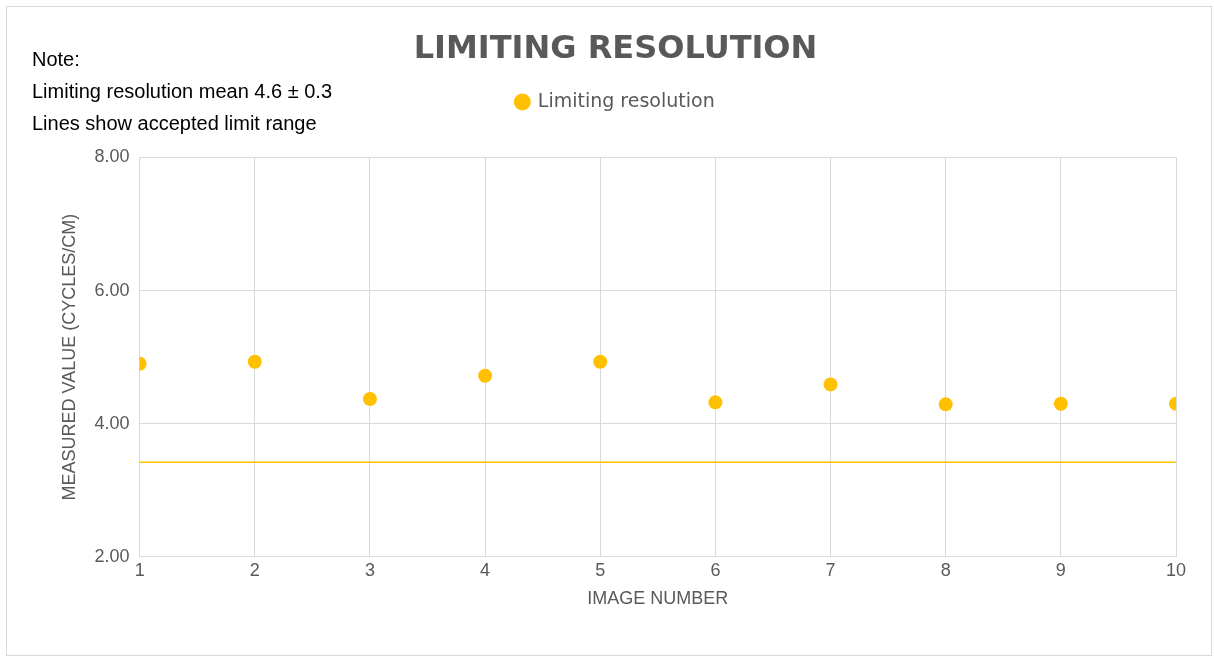 This screenshot has height=658, width=1214. Describe the element at coordinates (254, 569) in the screenshot. I see `x-tick-label: 2` at that location.